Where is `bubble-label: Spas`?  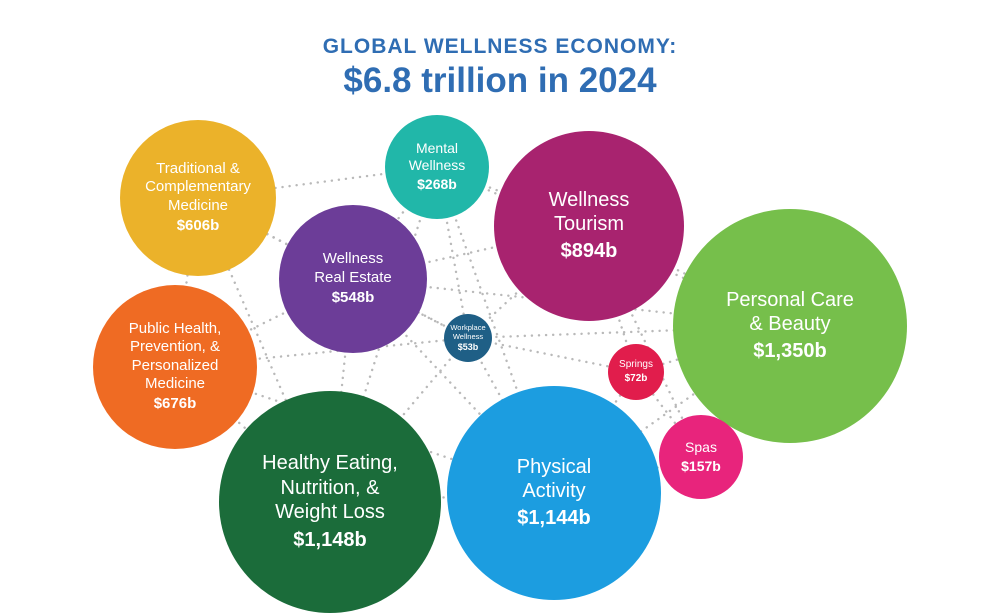
bubble-label: Spas is located at coordinates (701, 446).